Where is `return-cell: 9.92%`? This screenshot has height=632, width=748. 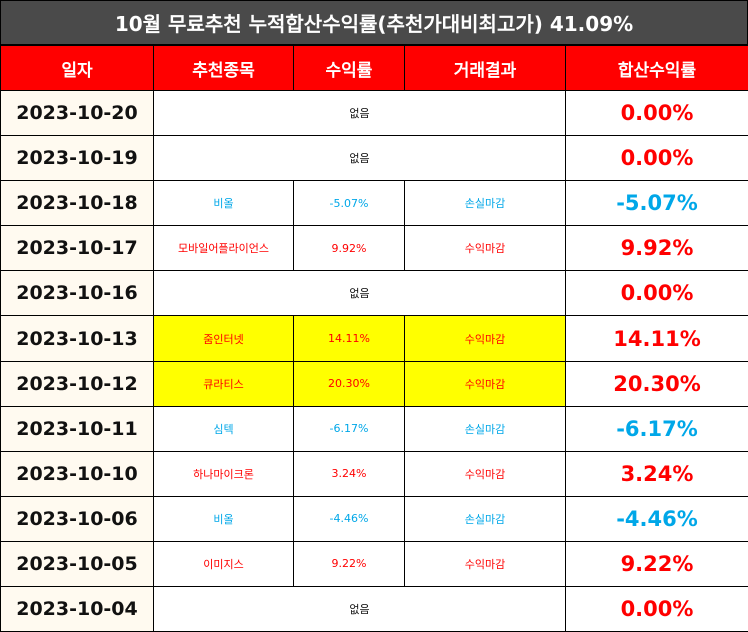 return-cell: 9.92% is located at coordinates (349, 248).